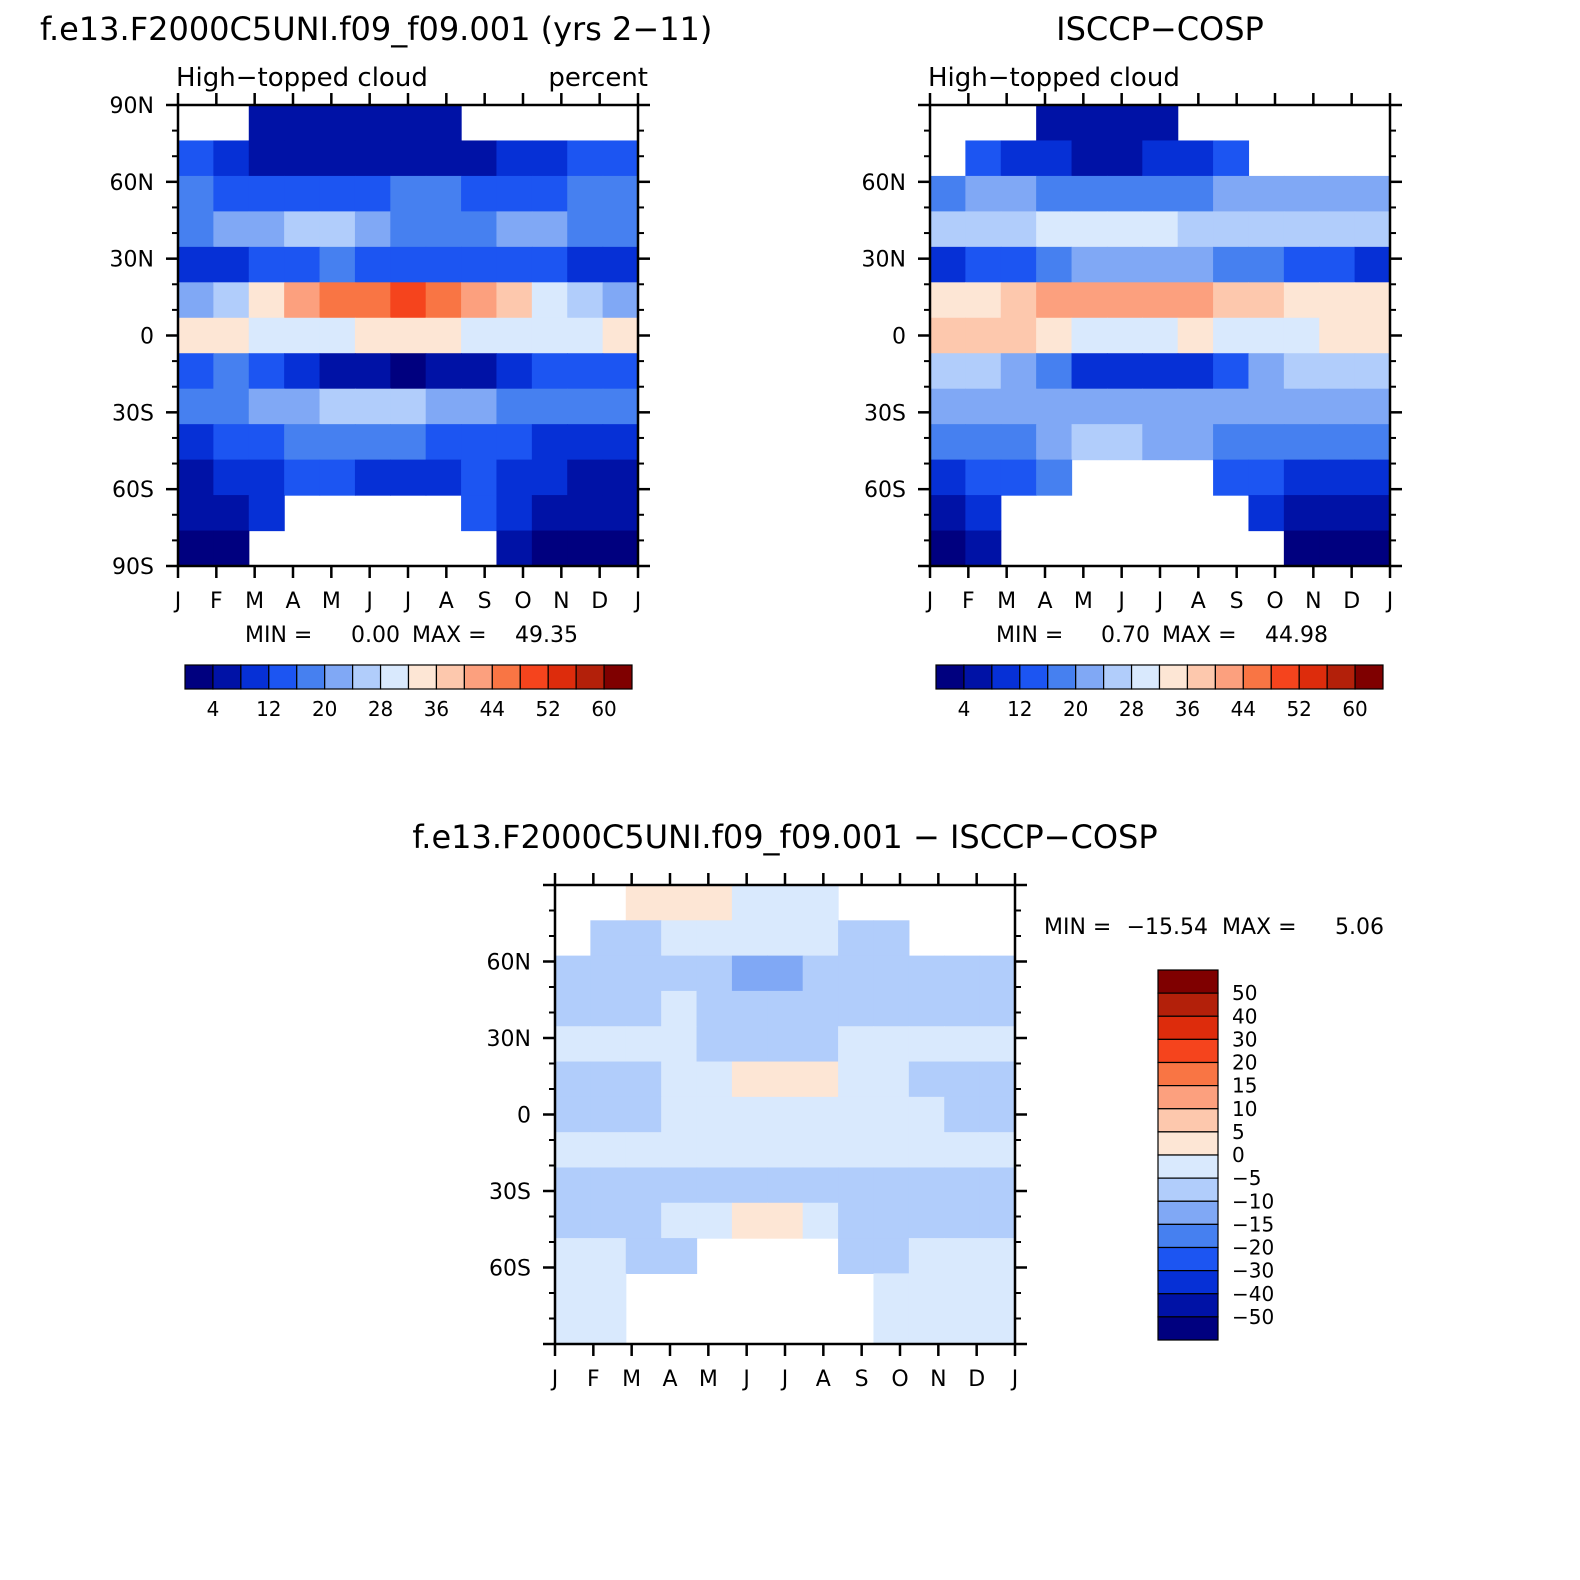 This screenshot has width=1580, height=1580. What do you see at coordinates (133, 413) in the screenshot?
I see `y-tick-label: 30S` at bounding box center [133, 413].